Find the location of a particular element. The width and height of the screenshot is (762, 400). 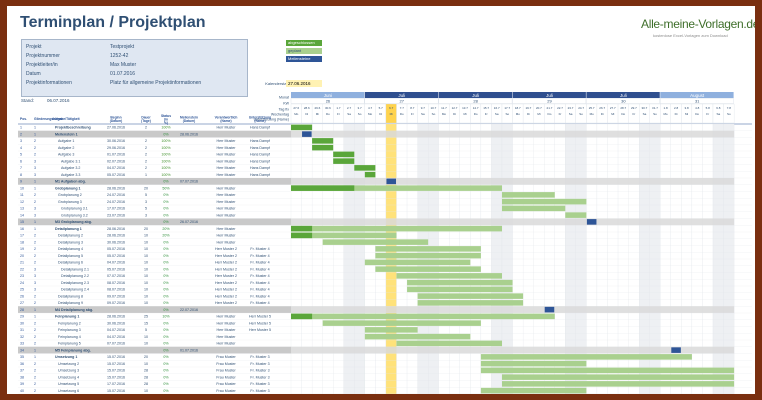

day-number: 1.8 is located at coordinates (665, 108).